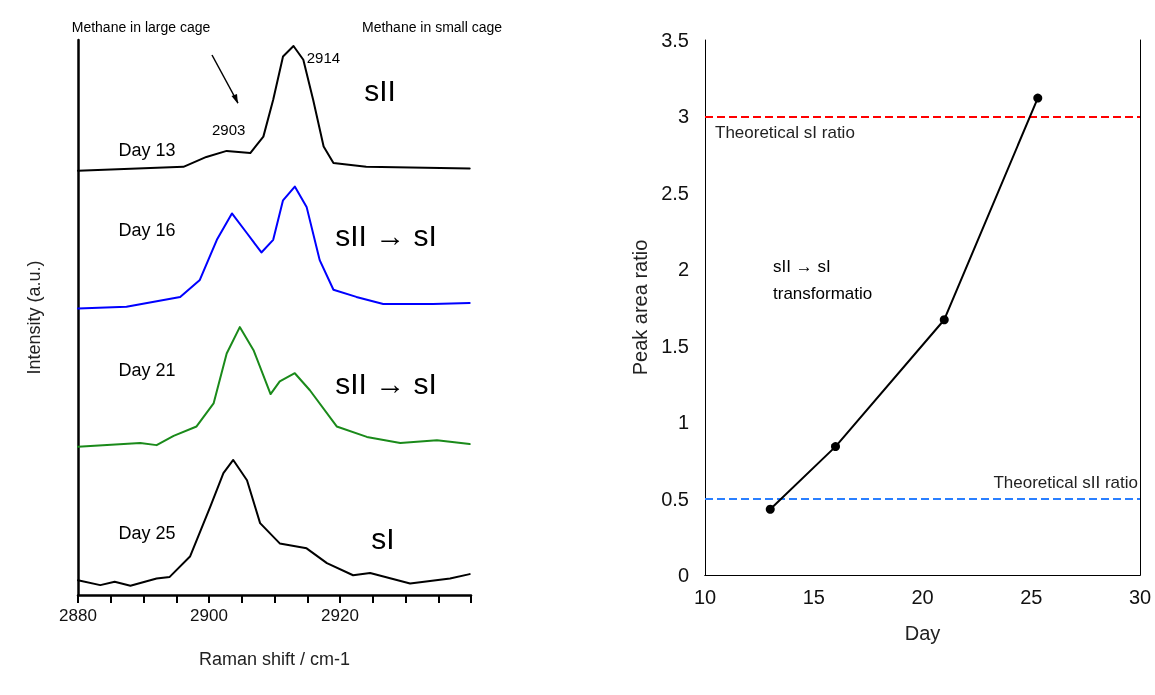  I want to click on y-tick-label: 3, so click(683, 116).